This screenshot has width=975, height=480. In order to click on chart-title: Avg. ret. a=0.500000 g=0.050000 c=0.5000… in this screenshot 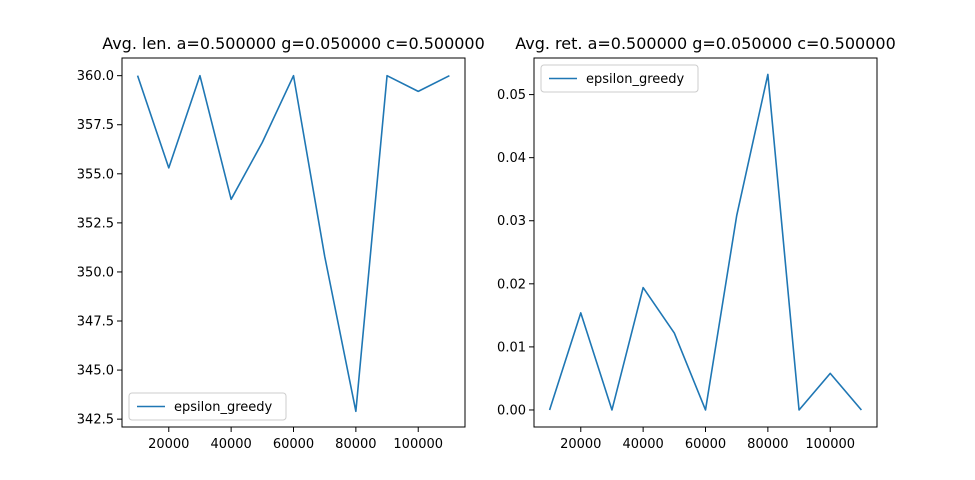, I will do `click(705, 43)`.